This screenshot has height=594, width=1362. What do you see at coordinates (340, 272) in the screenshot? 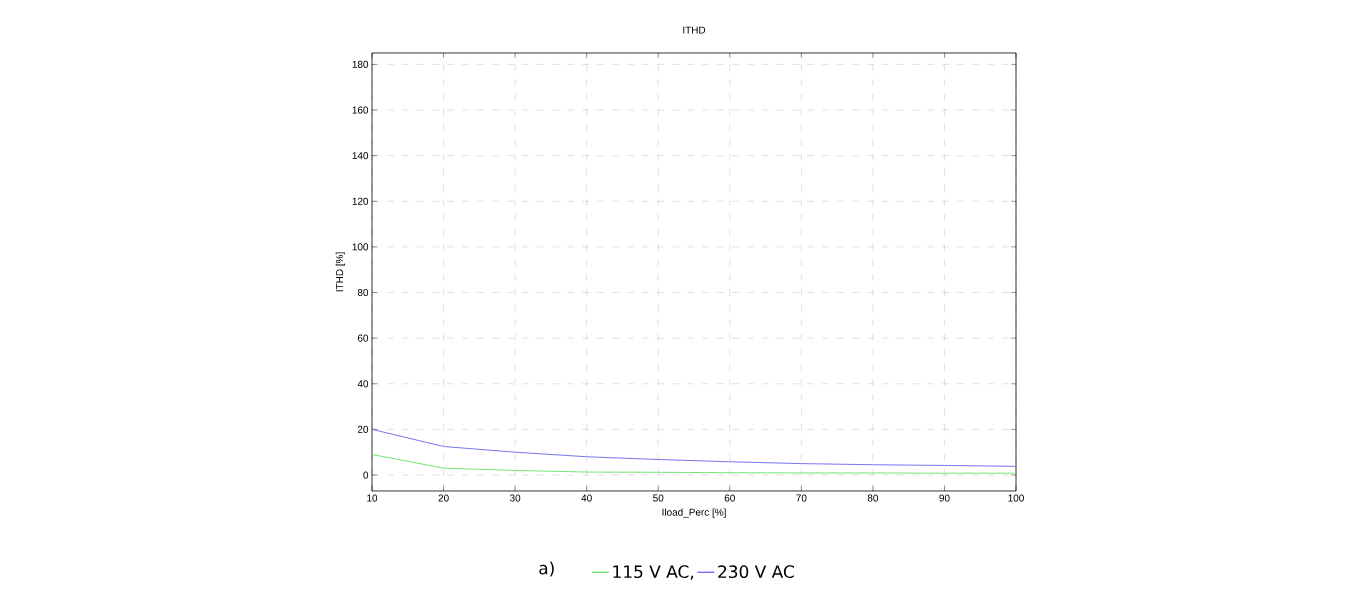
I see `y-axis-title: ITHD [%]` at bounding box center [340, 272].